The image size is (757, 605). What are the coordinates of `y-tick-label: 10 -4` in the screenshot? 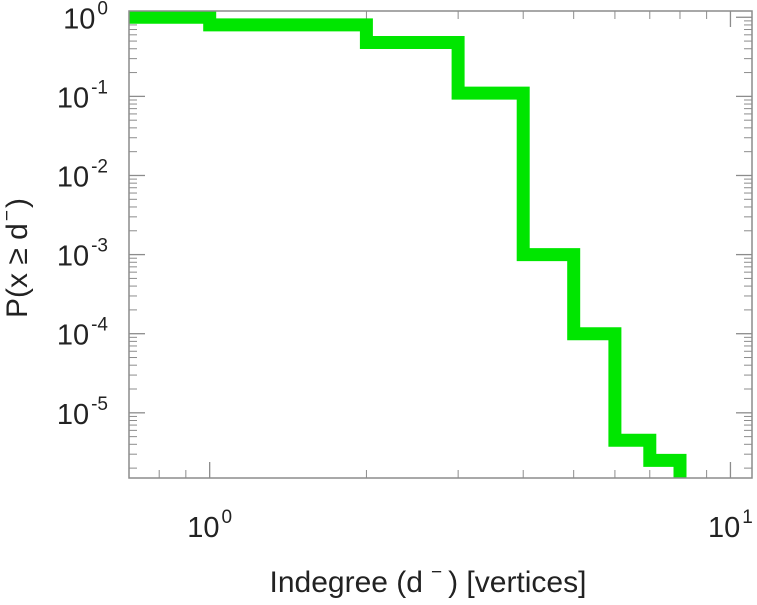 It's located at (83, 333).